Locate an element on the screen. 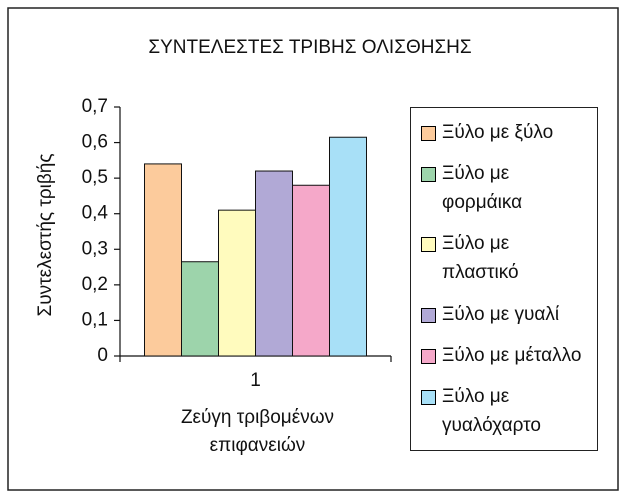  y-tick-label: 0 is located at coordinates (102, 355).